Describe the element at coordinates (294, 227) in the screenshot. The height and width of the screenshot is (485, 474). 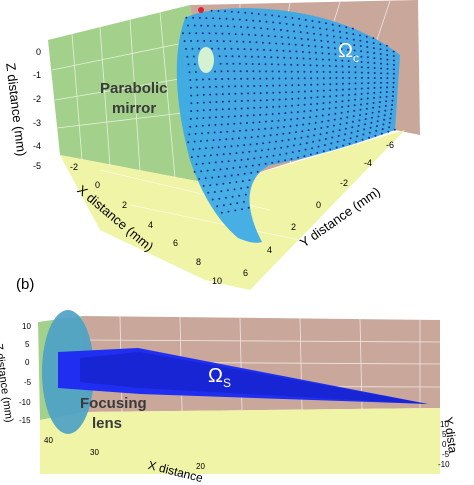
I see `panel-a-y-tick: 2` at that location.